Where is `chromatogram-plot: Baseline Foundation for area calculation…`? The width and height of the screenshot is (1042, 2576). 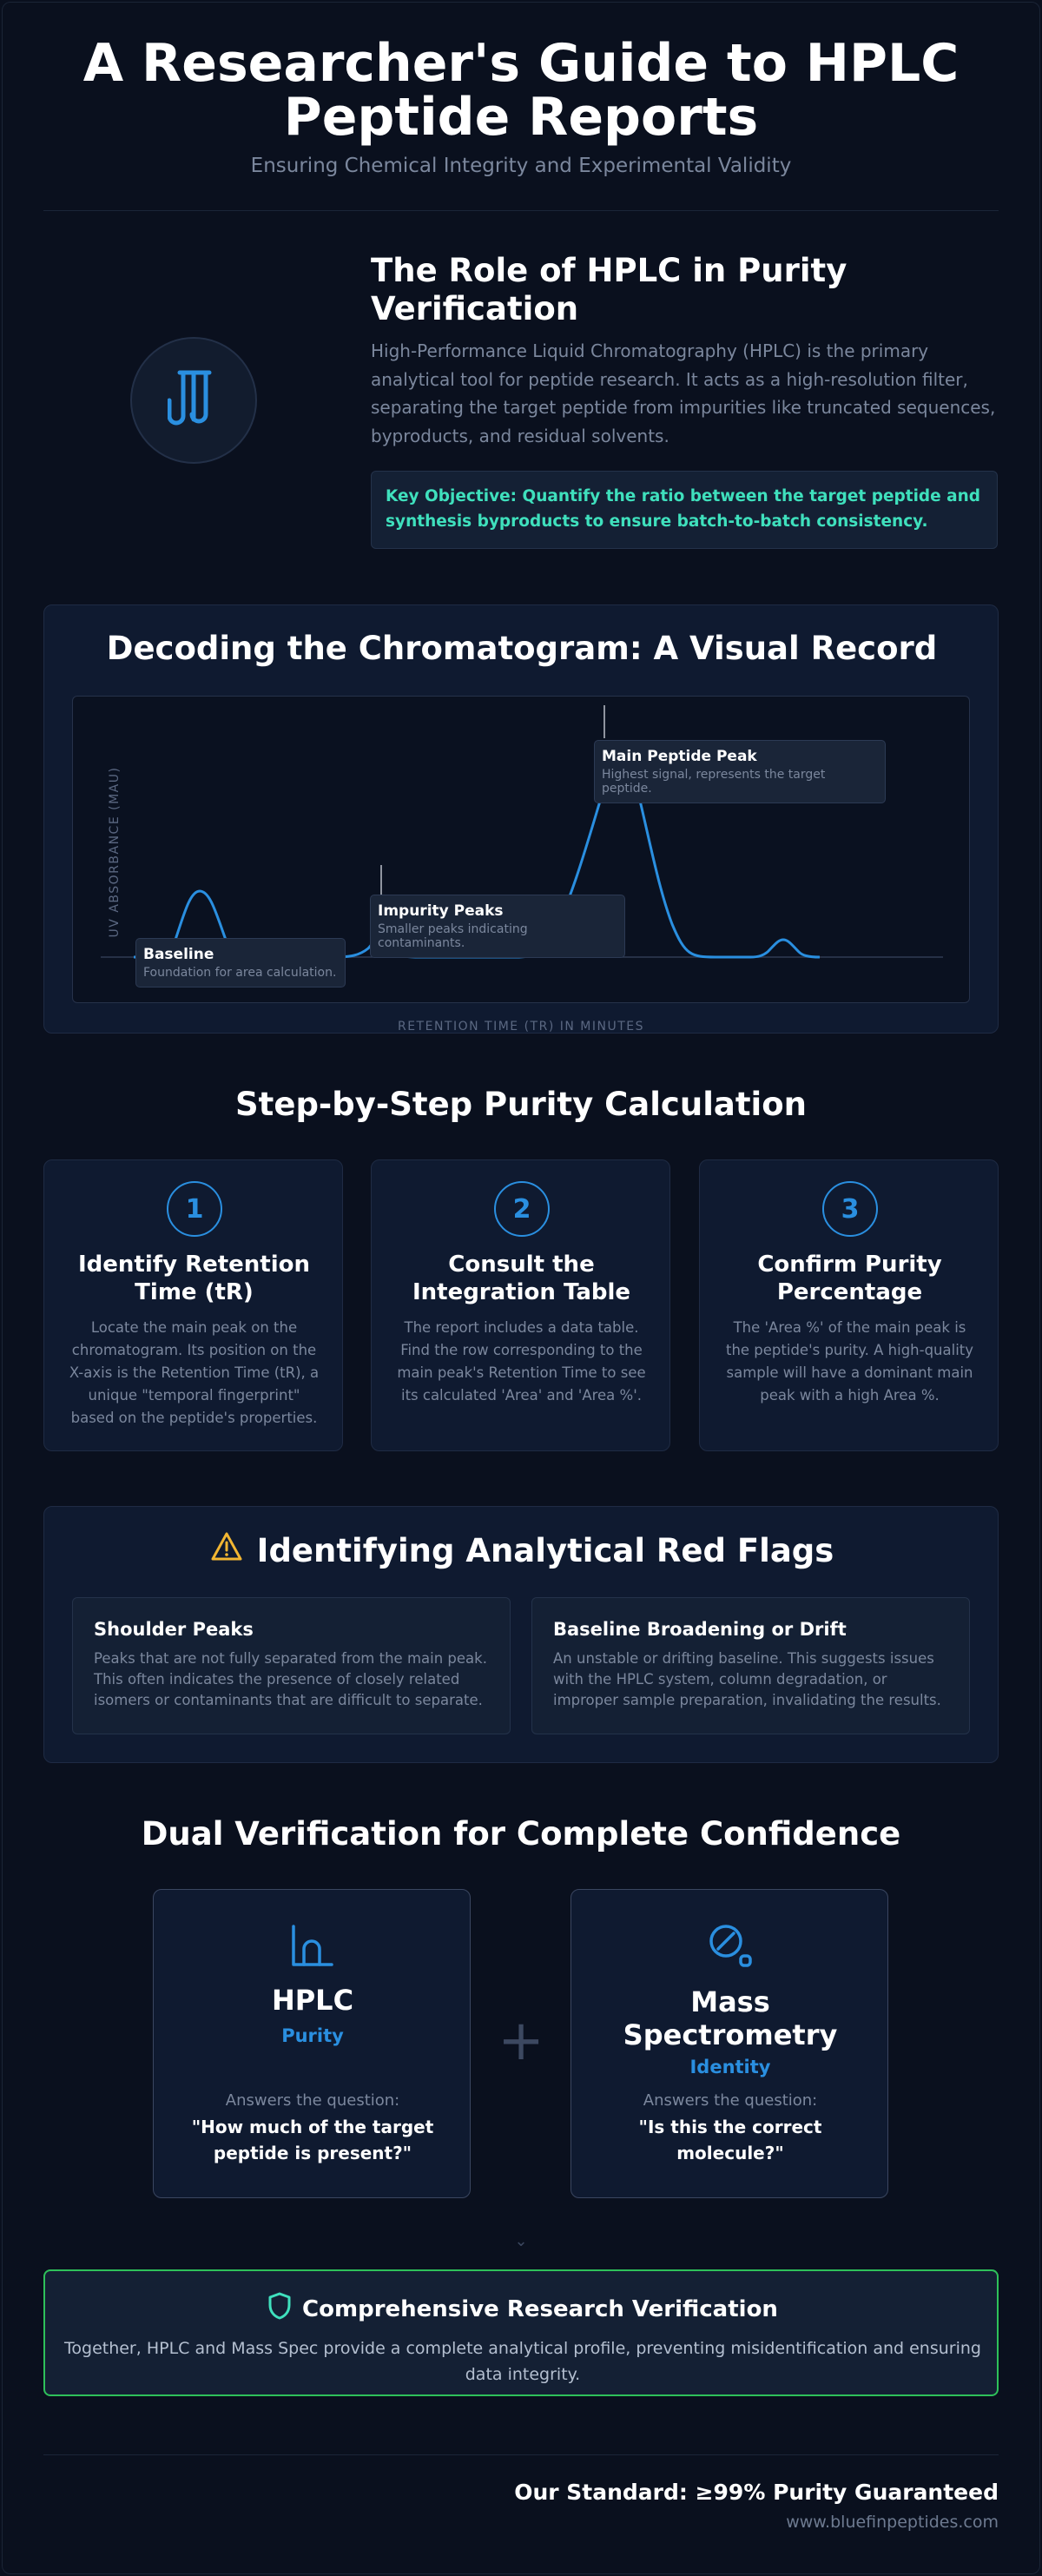 chromatogram-plot: Baseline Foundation for area calculation… is located at coordinates (521, 849).